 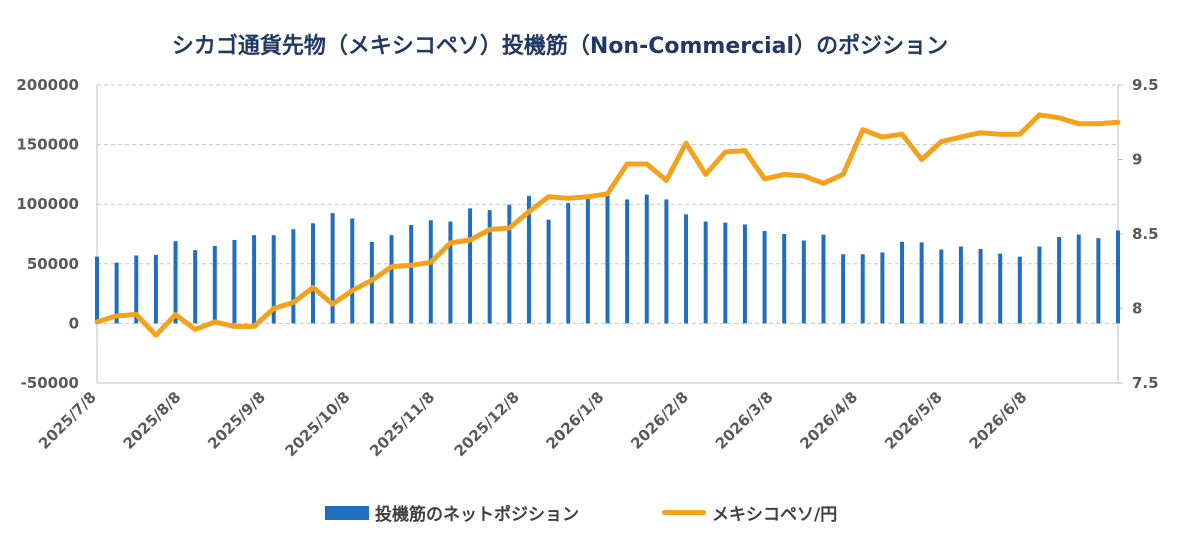 What do you see at coordinates (347, 512) in the screenshot?
I see `legend-bar-swatch` at bounding box center [347, 512].